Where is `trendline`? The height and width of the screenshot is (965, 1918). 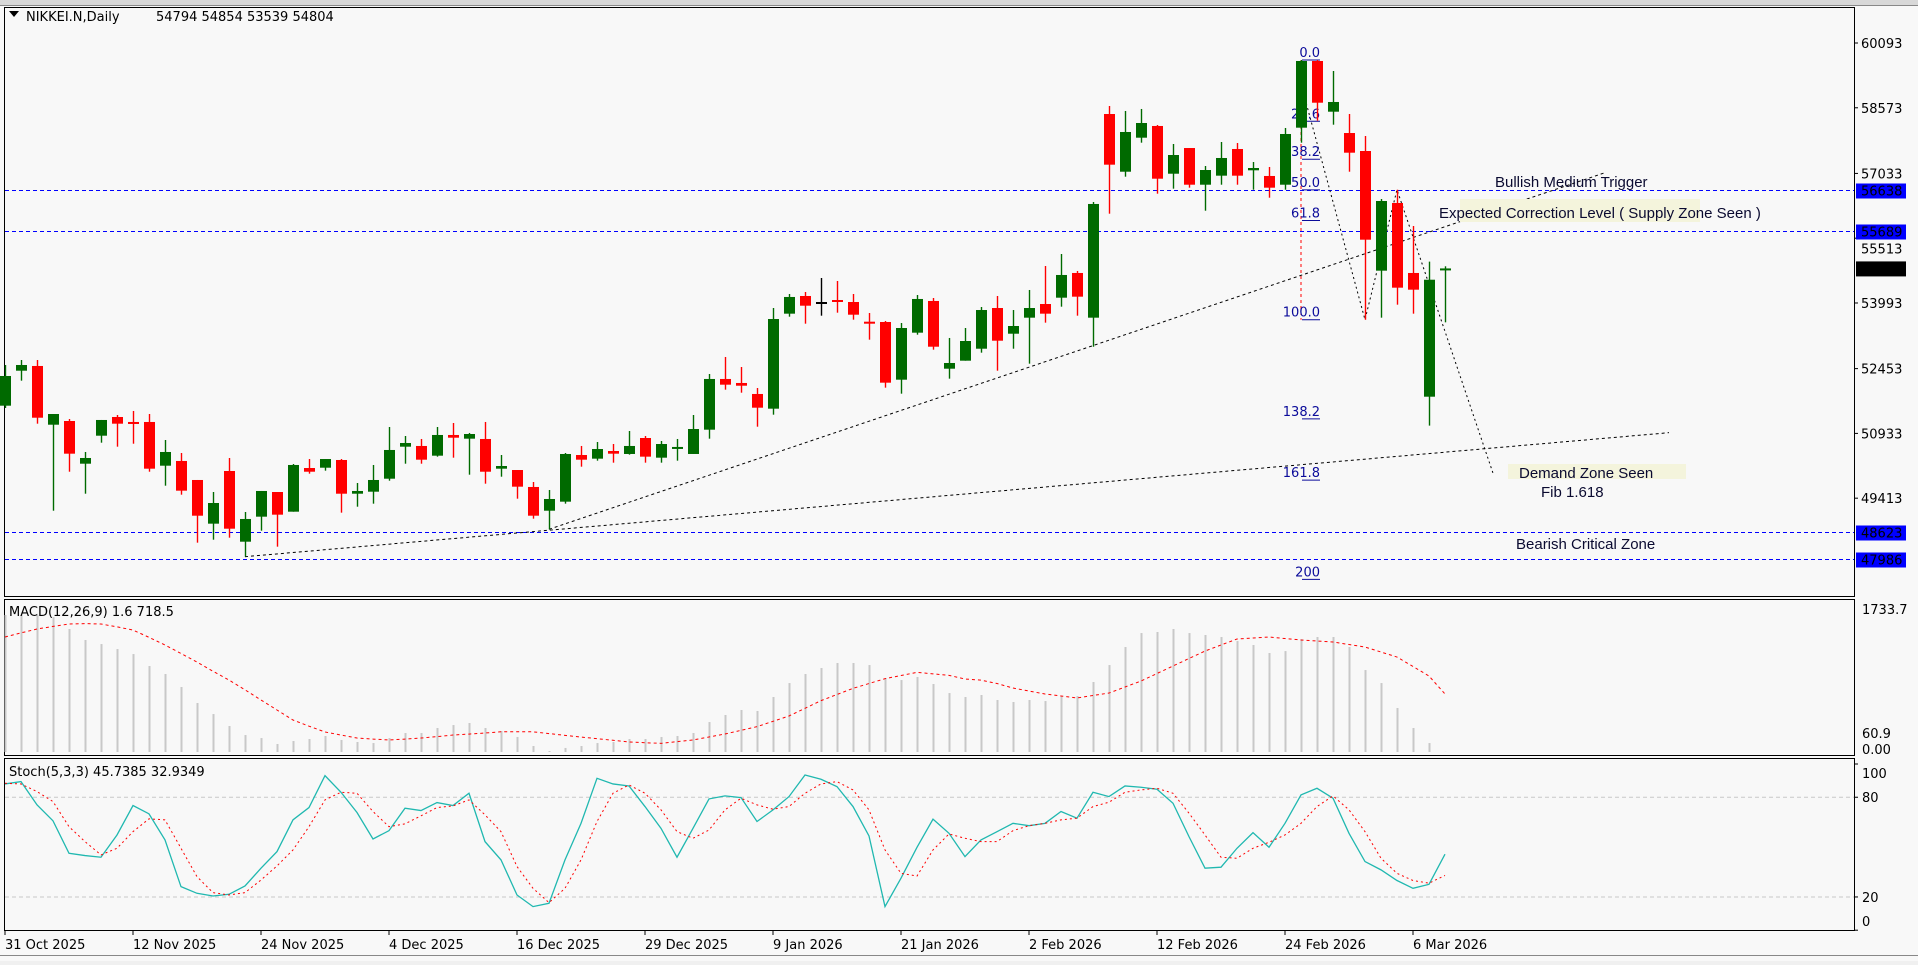
trendline is located at coordinates (957, 495).